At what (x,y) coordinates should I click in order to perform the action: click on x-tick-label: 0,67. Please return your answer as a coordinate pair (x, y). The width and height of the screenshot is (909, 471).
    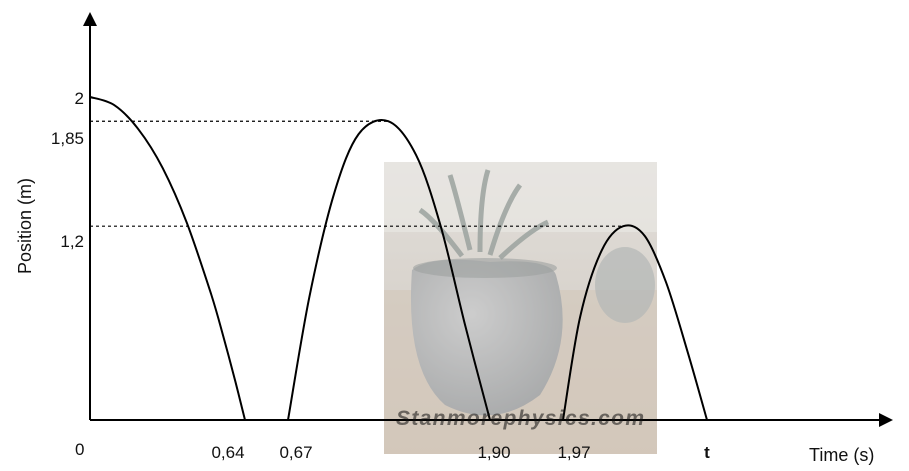
    Looking at the image, I should click on (295, 452).